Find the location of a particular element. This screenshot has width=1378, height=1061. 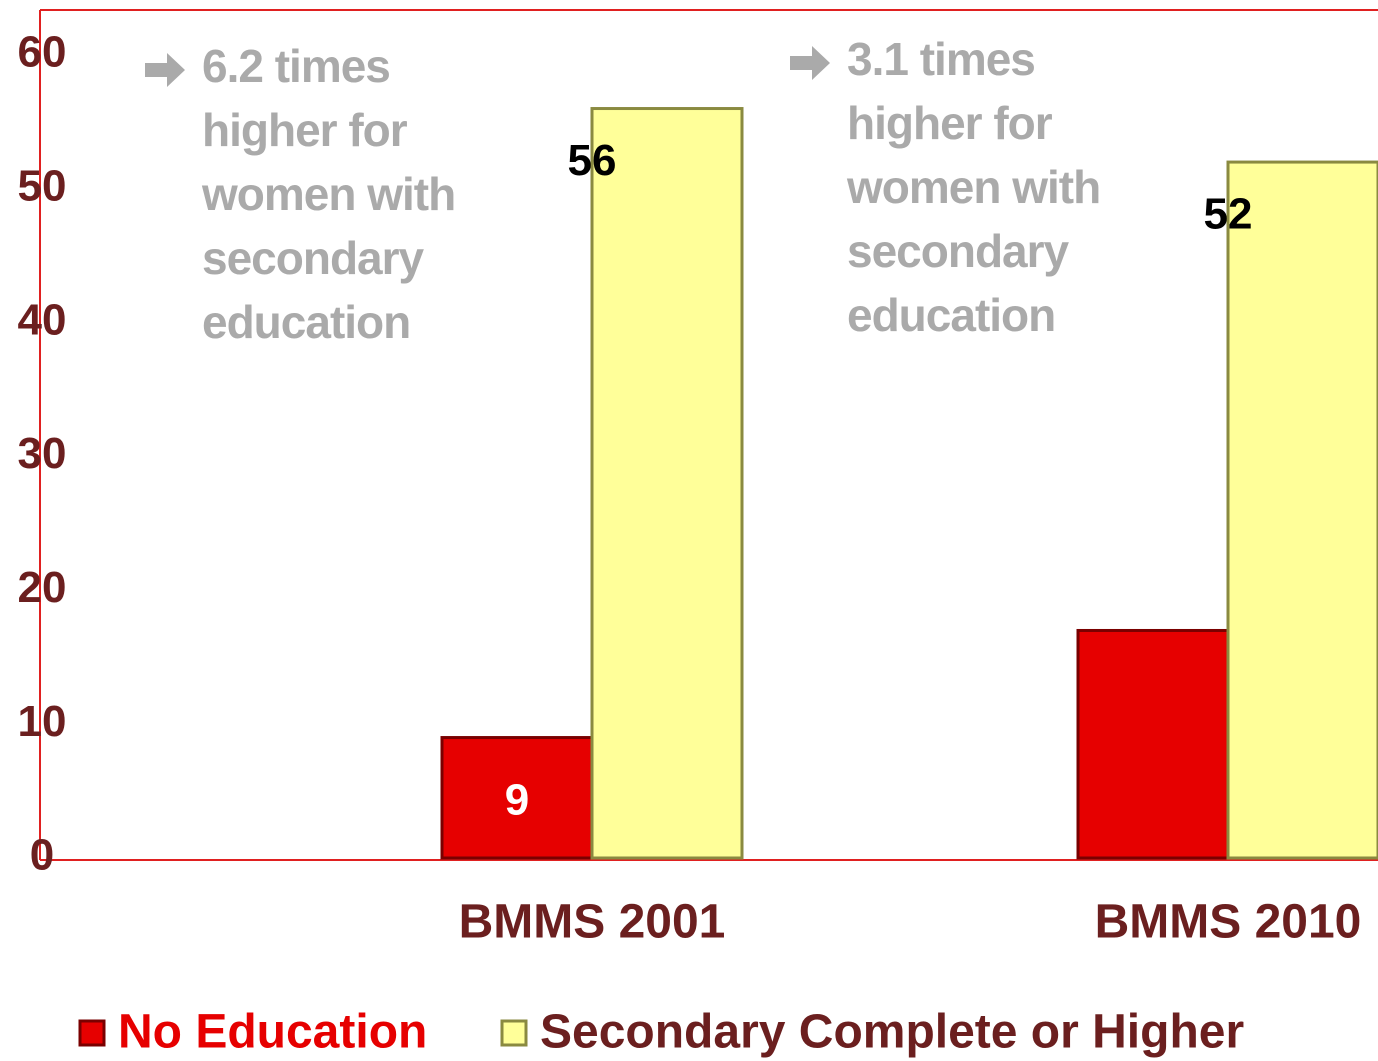

y-tick-label: 20 is located at coordinates (42, 587).